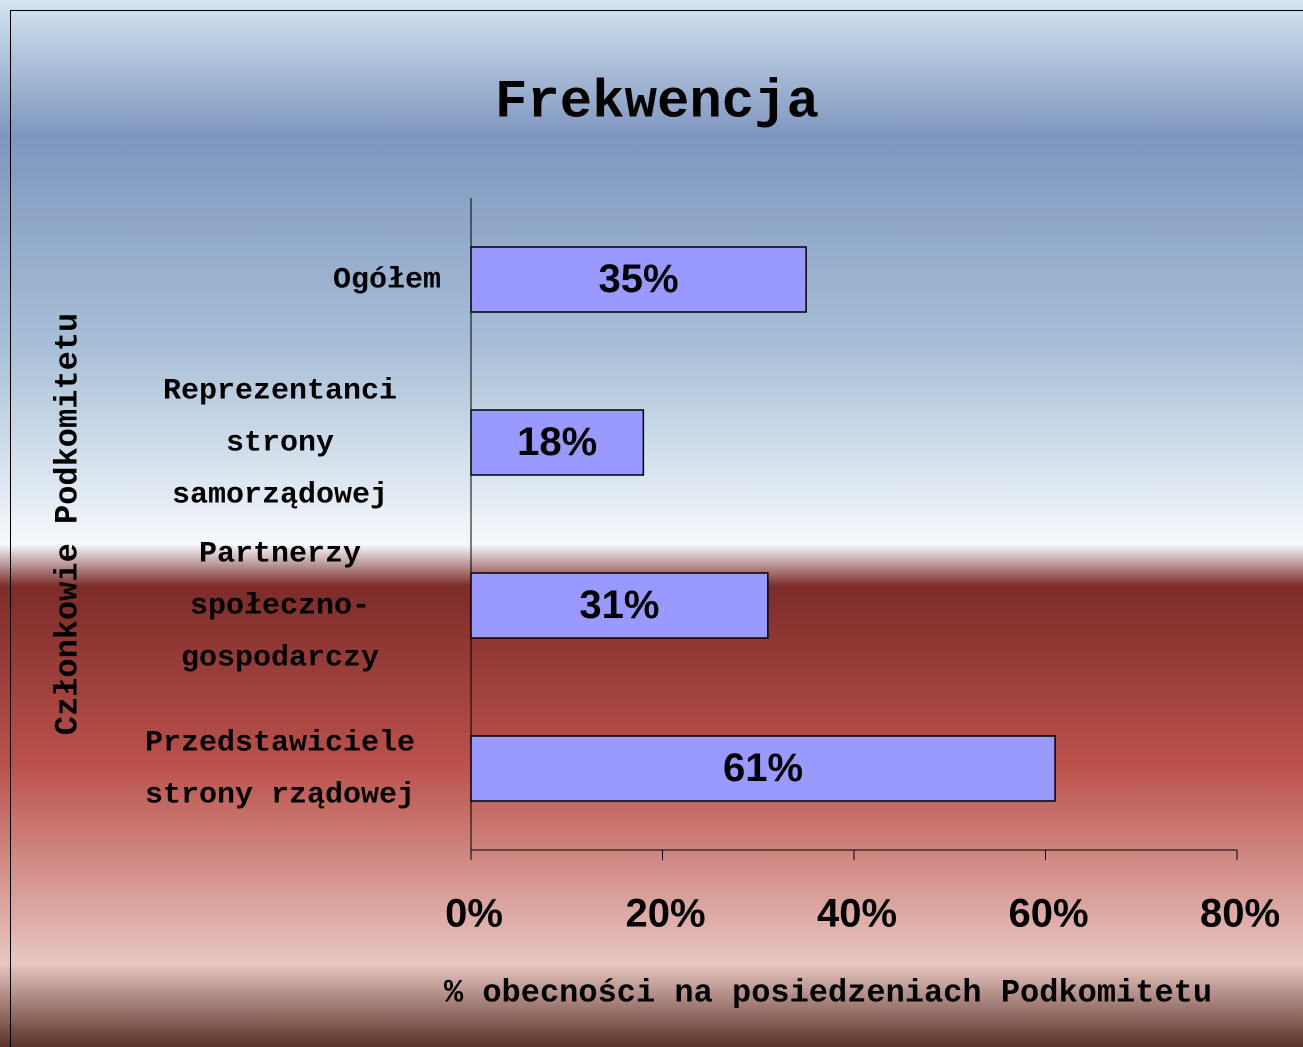 This screenshot has width=1303, height=1047. What do you see at coordinates (67, 524) in the screenshot?
I see `y-axis-title: Członkowie Podkomitetu` at bounding box center [67, 524].